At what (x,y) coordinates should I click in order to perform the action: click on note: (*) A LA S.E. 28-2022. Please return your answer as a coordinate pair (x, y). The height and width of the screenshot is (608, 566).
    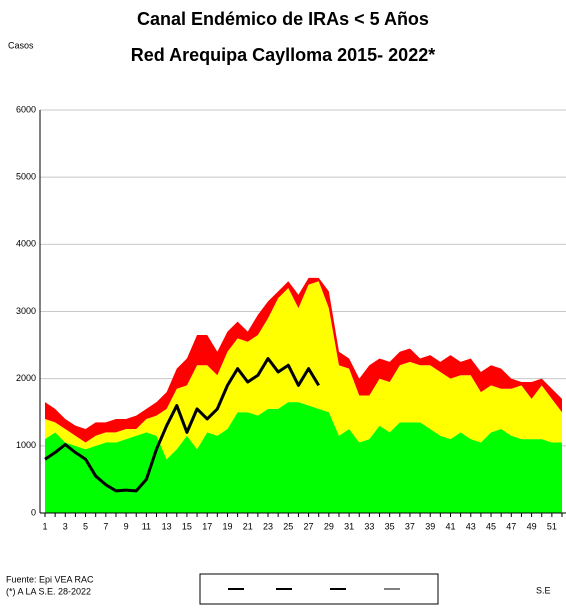
    Looking at the image, I should click on (48, 591).